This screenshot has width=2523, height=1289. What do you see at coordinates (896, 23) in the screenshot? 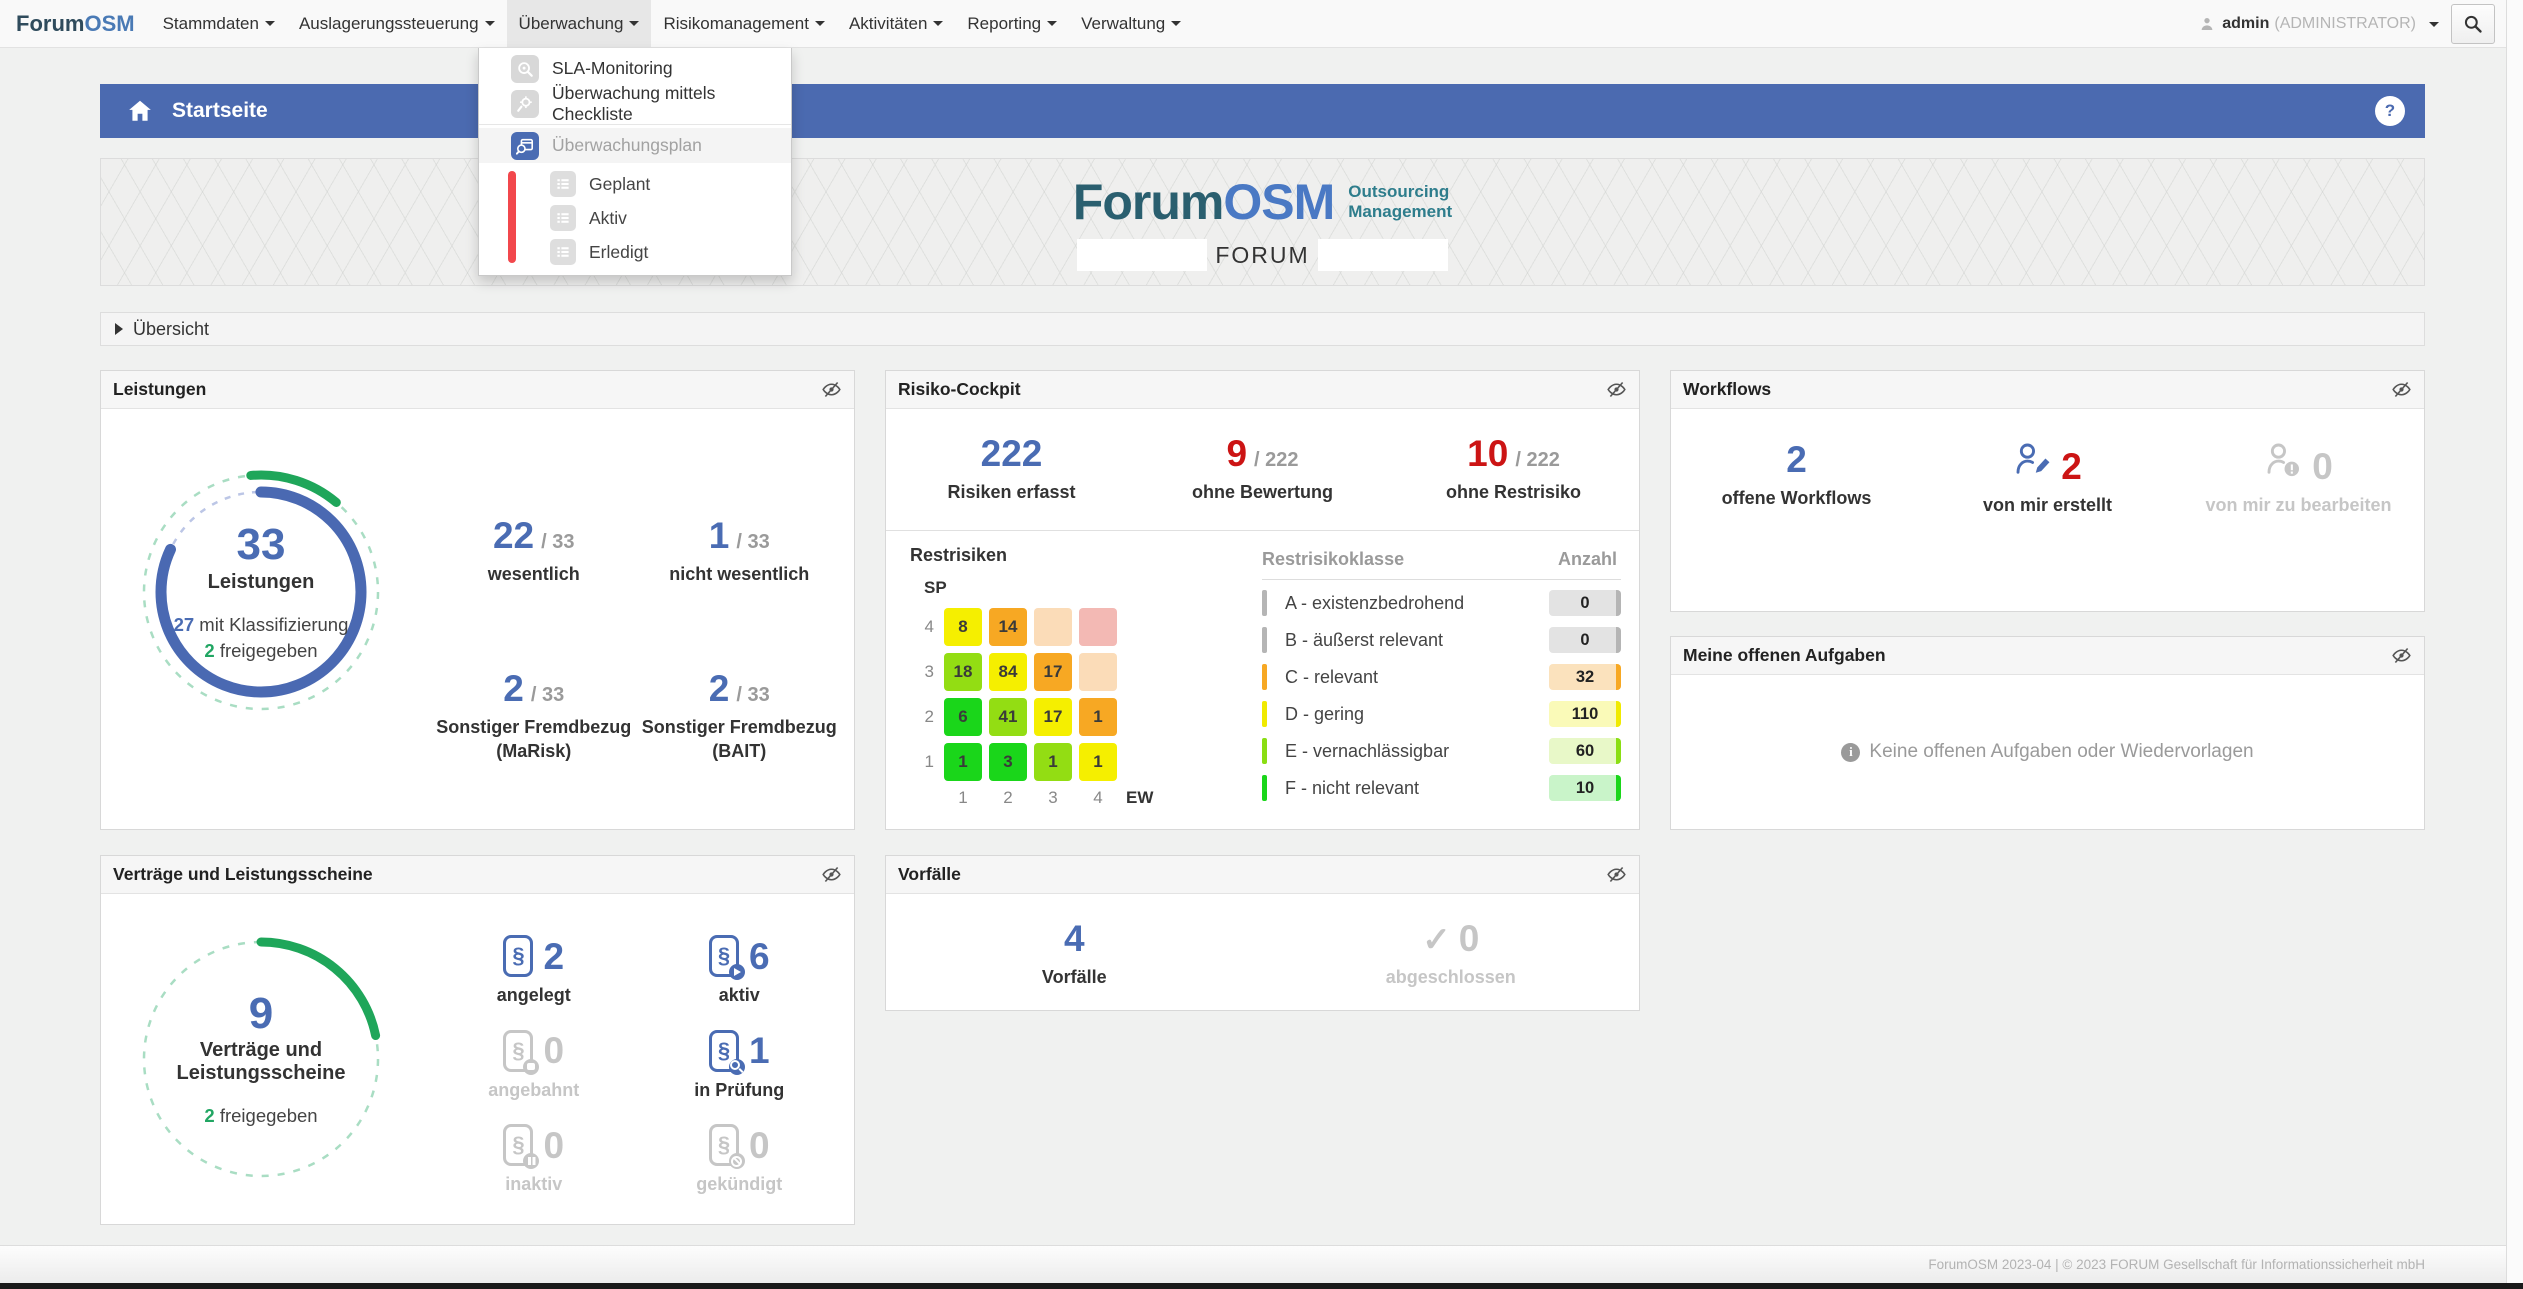
I see `menu-aktivitaeten: Aktivitäten` at bounding box center [896, 23].